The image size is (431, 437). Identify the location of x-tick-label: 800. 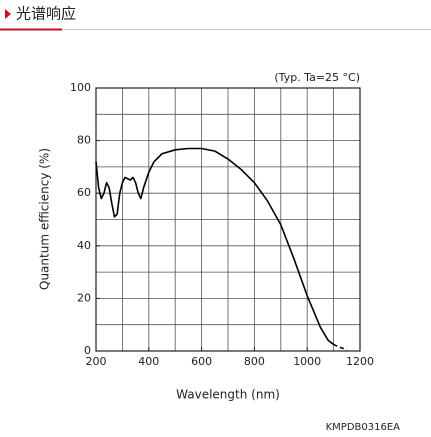
(254, 361).